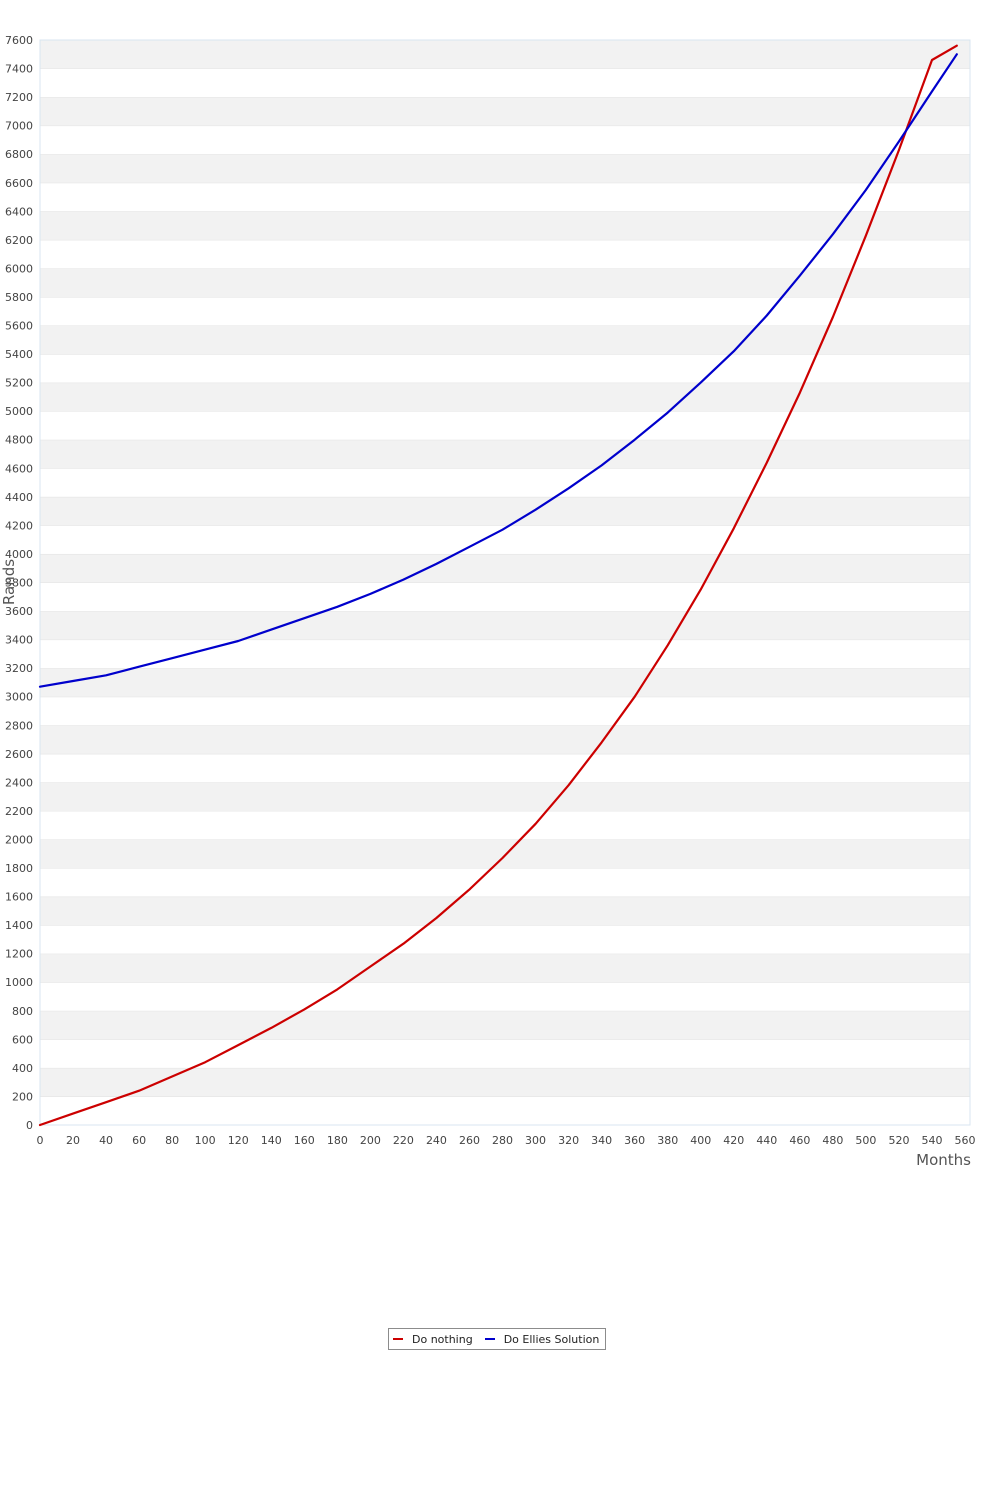 This screenshot has width=1000, height=1500. What do you see at coordinates (19, 211) in the screenshot?
I see `y-tick-label: 6400` at bounding box center [19, 211].